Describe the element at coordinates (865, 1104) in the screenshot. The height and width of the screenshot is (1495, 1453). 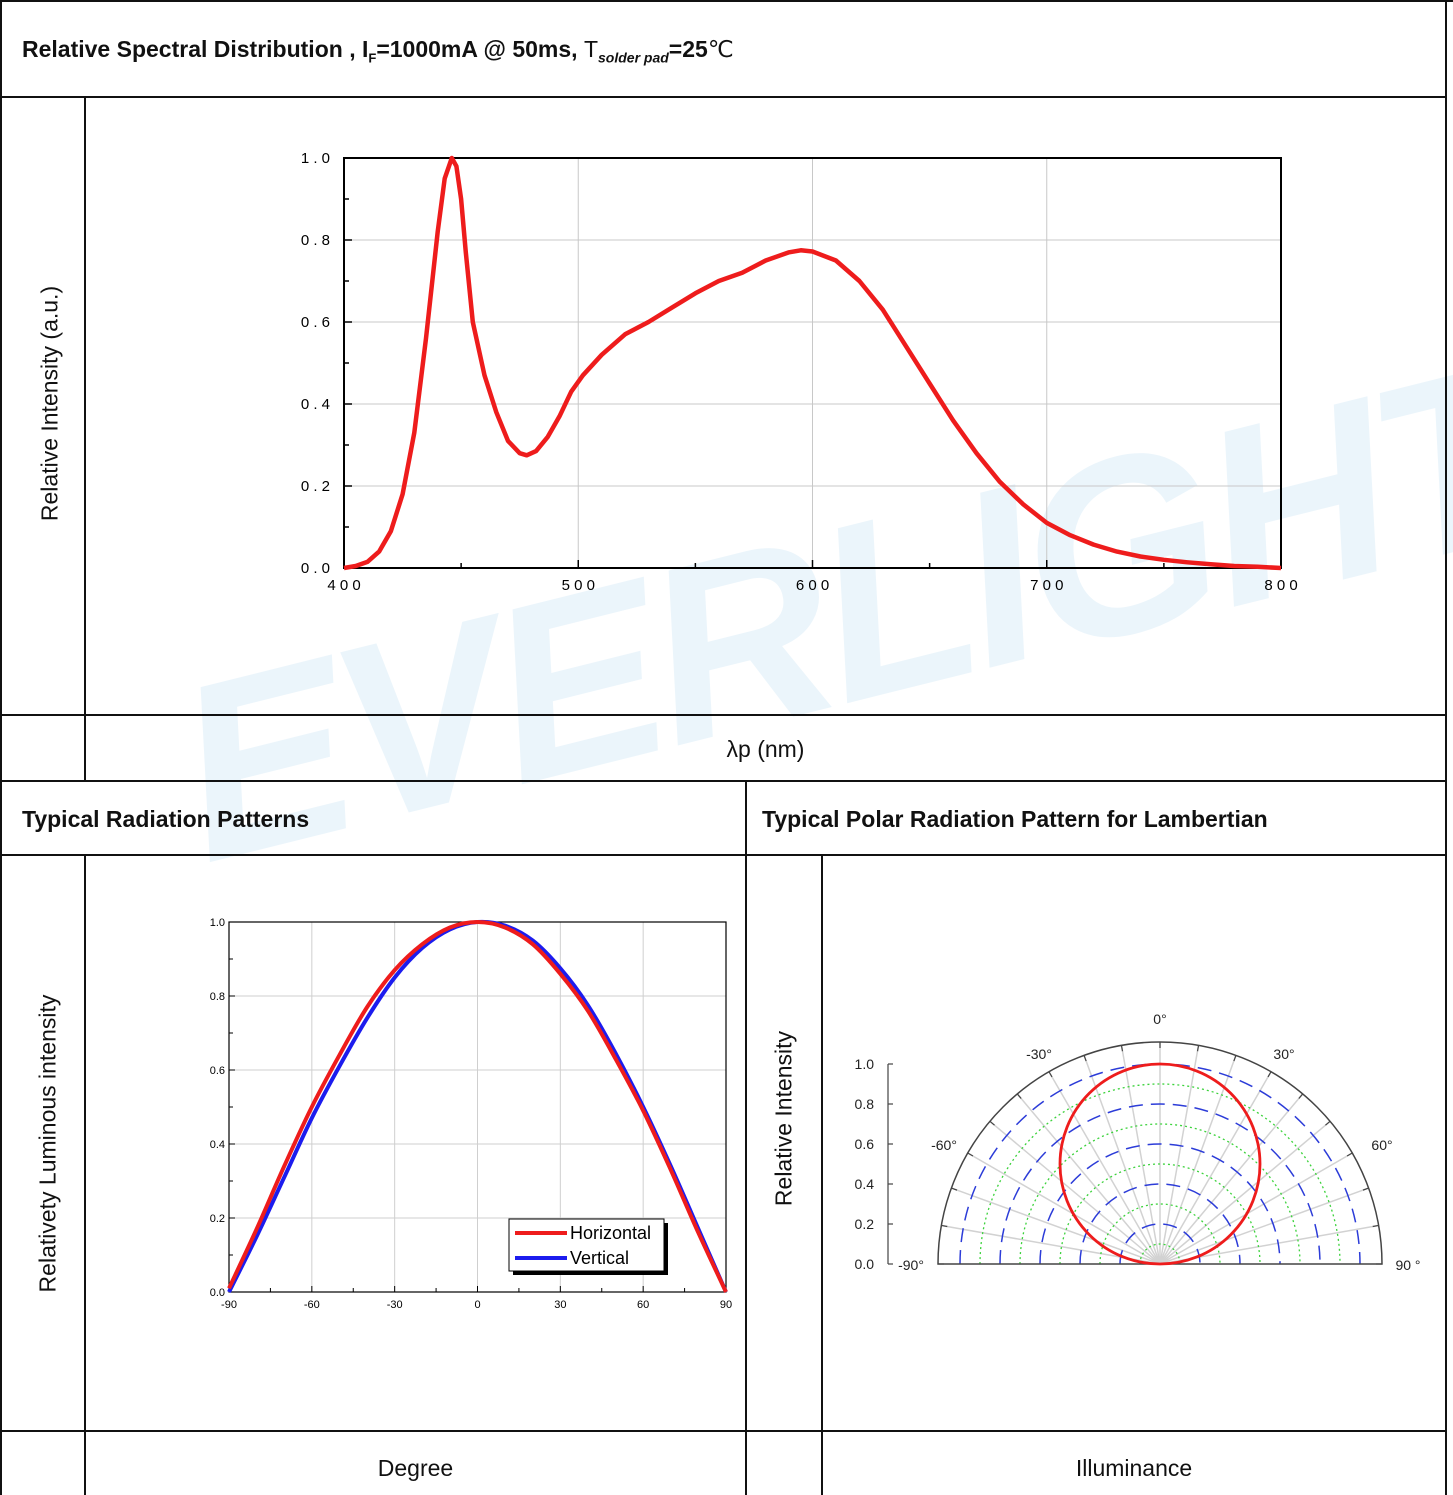
I see `polar-radial-tick-label: 0.8` at that location.